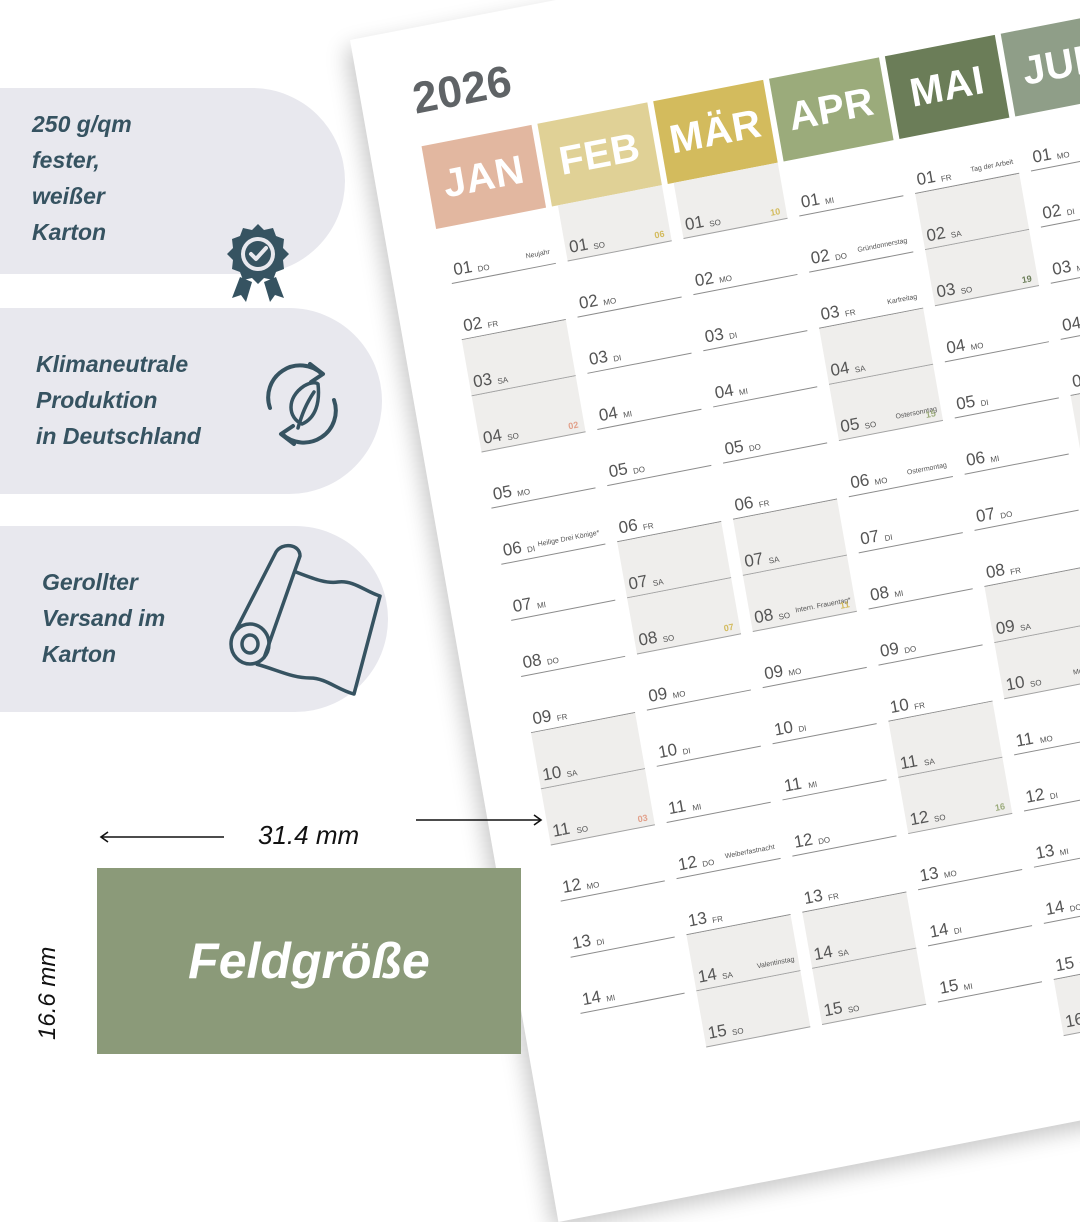 The width and height of the screenshot is (1080, 1222). Describe the element at coordinates (902, 300) in the screenshot. I see `holiday-label: Karfreitag` at that location.